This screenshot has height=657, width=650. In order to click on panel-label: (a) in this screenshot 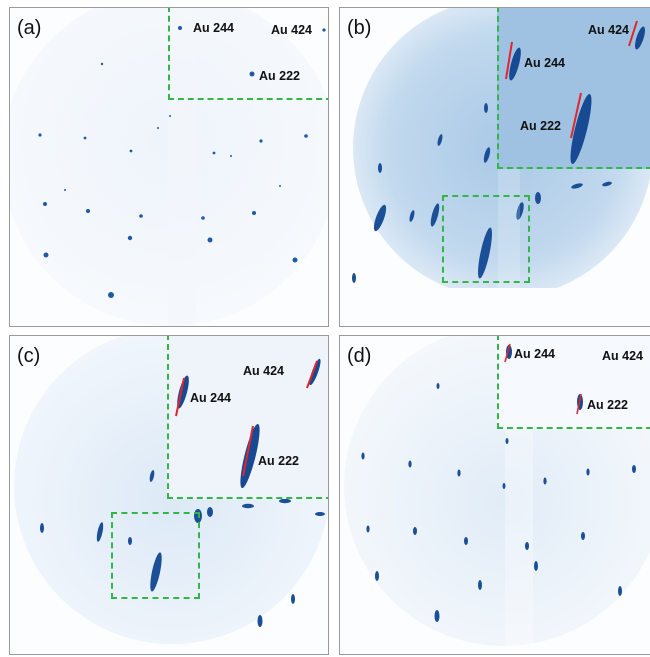, I will do `click(29, 28)`.